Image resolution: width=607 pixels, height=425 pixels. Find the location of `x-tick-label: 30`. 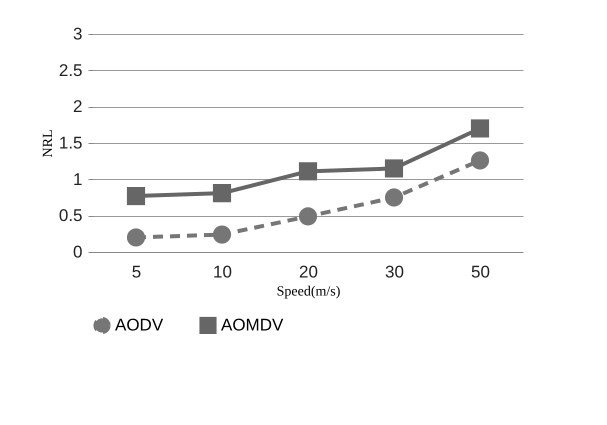

x-tick-label: 30 is located at coordinates (394, 272).